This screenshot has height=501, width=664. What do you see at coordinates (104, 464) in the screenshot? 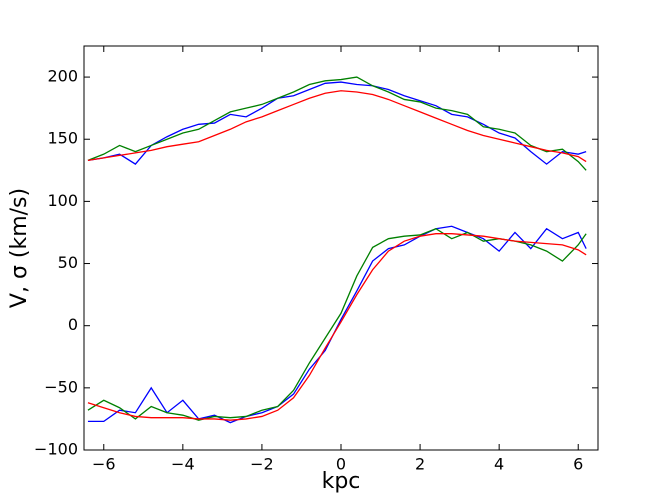
I see `x-tick-label: −6` at bounding box center [104, 464].